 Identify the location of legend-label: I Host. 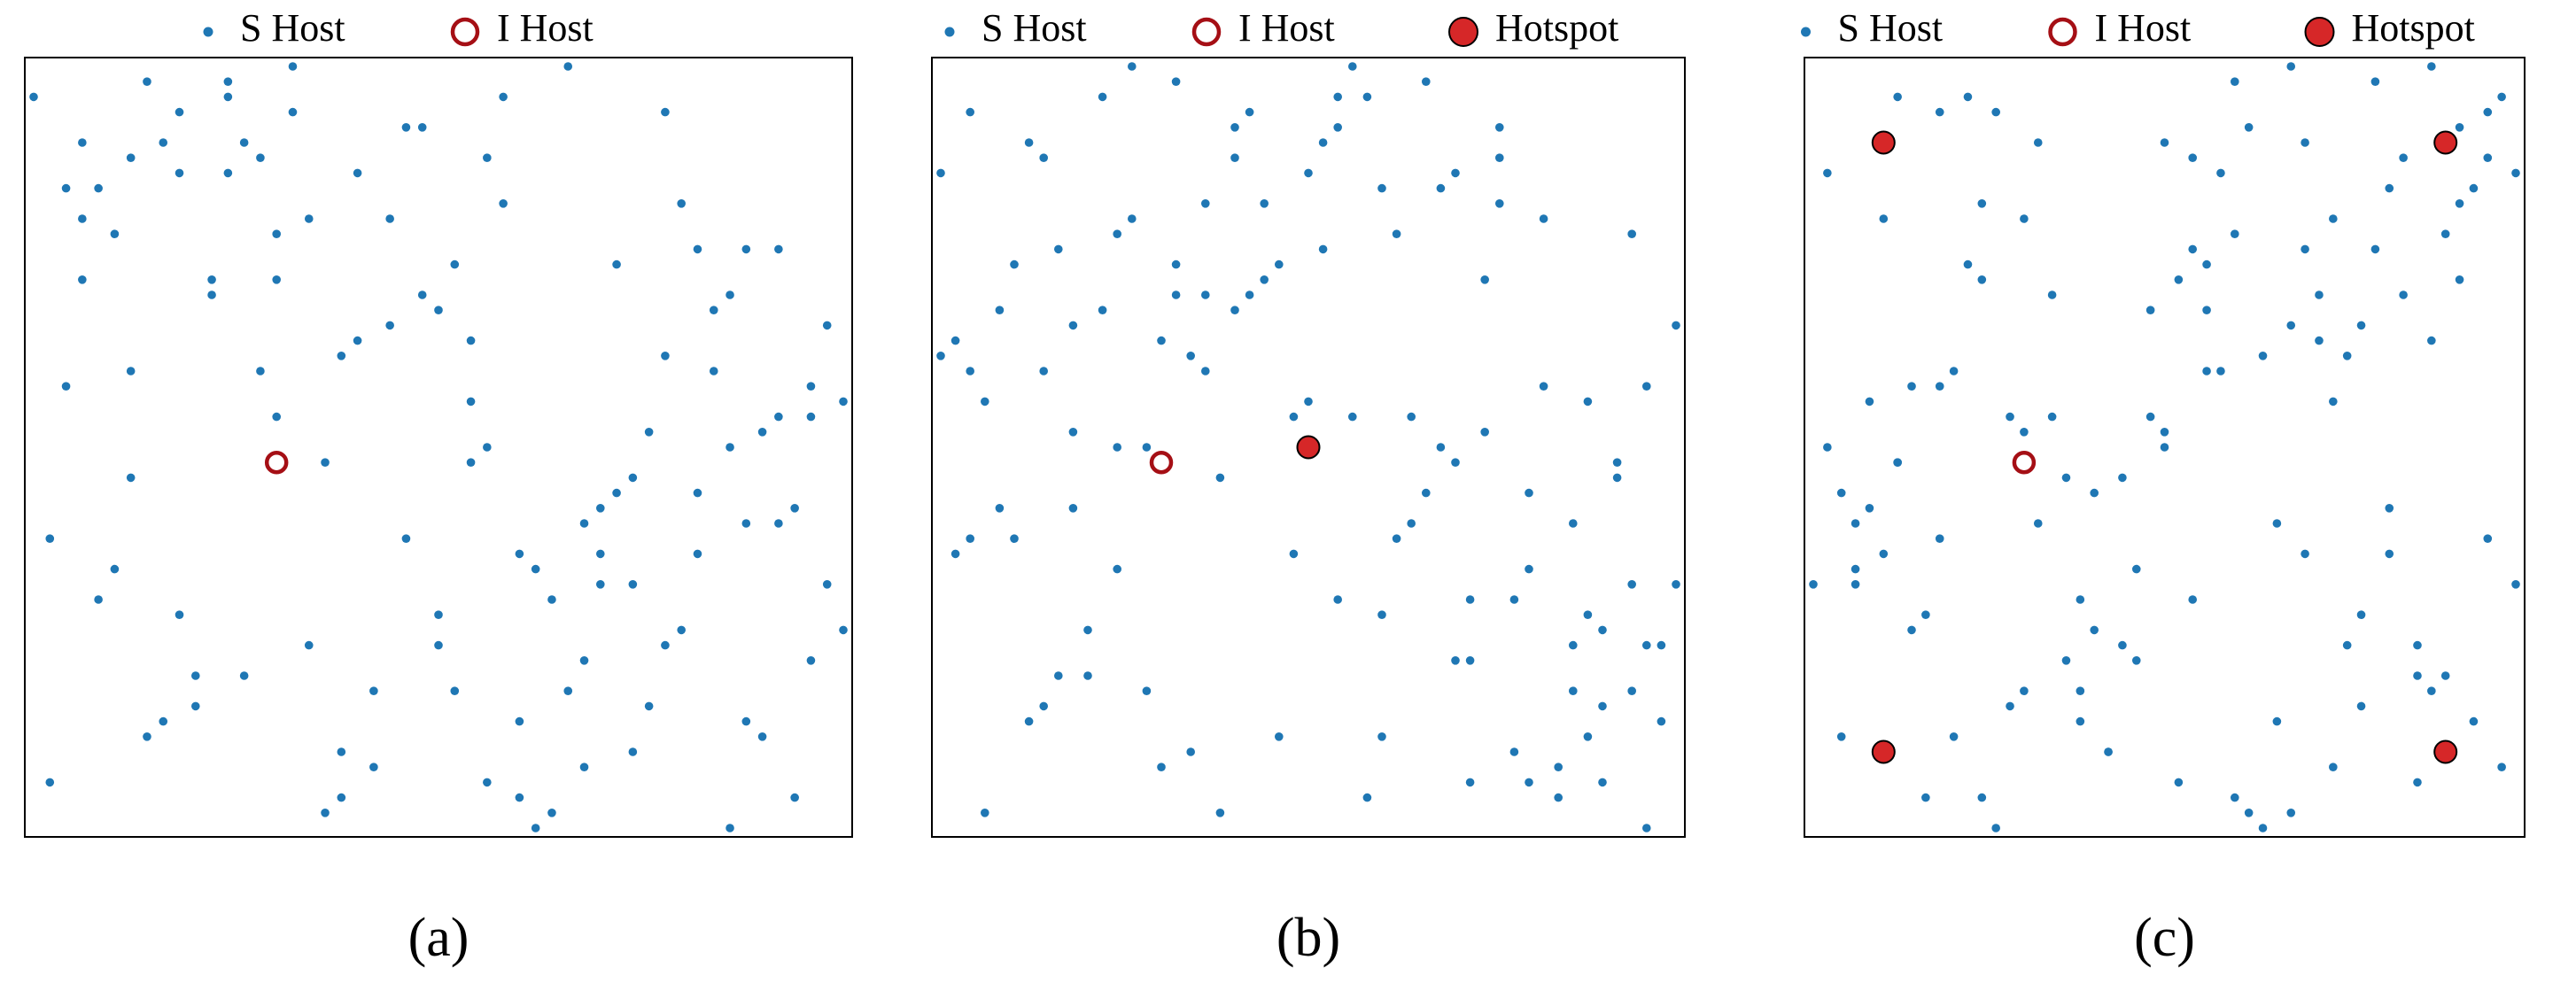
(1286, 28).